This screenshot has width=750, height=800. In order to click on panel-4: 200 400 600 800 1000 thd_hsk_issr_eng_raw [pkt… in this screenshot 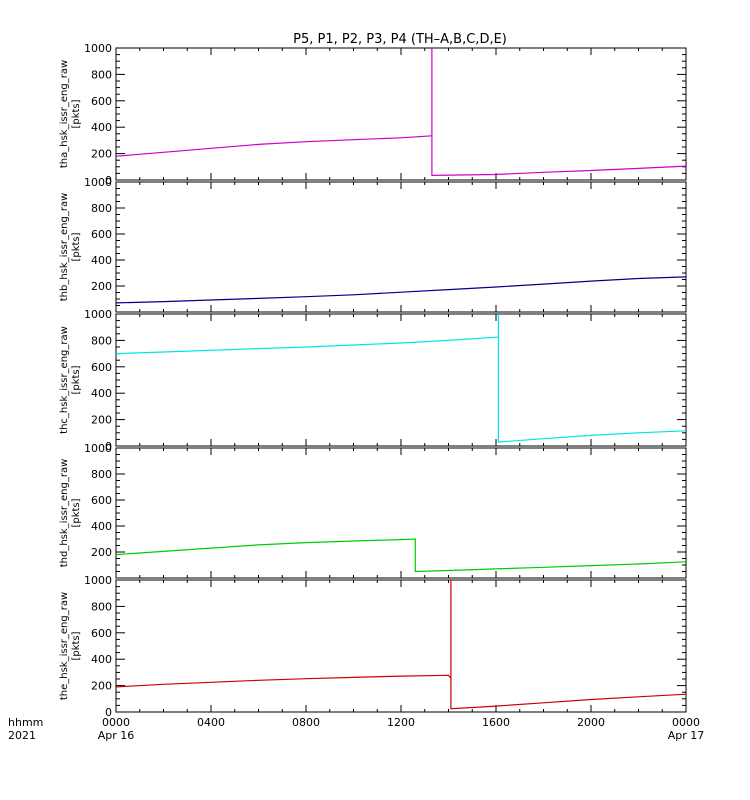, I will do `click(373, 510)`.